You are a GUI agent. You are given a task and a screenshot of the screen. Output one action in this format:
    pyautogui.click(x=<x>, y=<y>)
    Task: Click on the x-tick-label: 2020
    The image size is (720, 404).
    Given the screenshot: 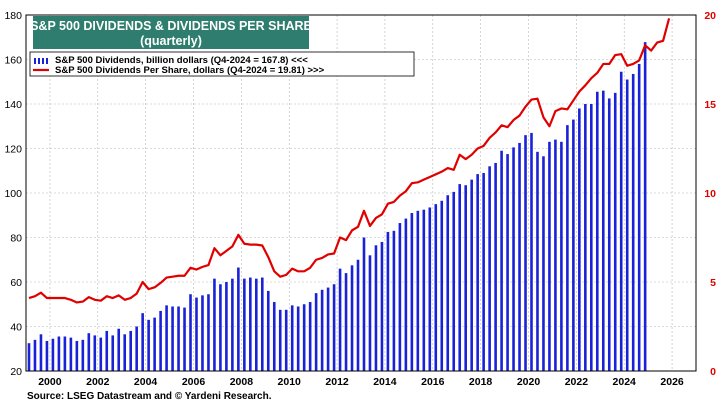 What is the action you would take?
    pyautogui.click(x=529, y=382)
    